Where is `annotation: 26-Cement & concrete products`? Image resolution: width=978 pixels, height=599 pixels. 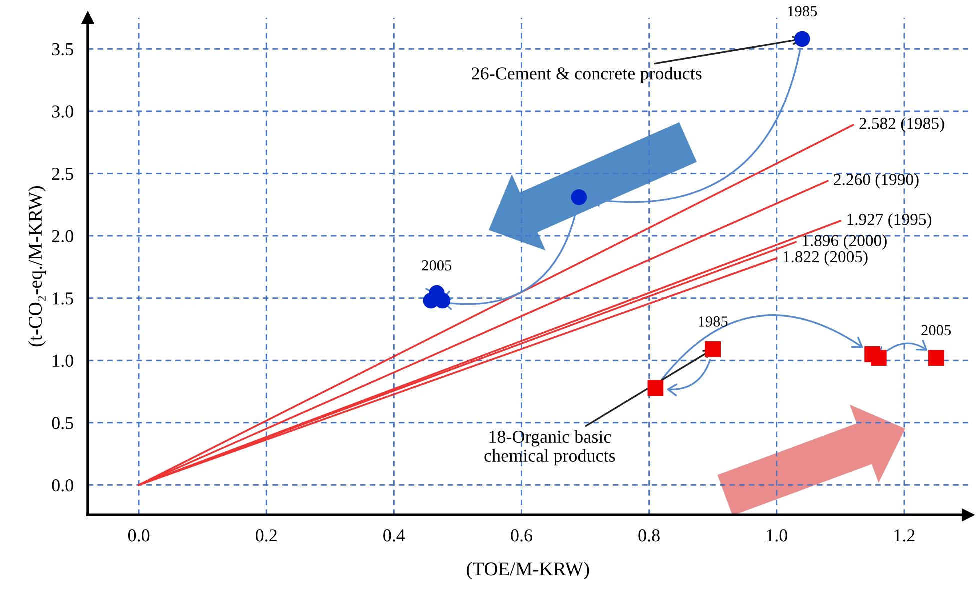
annotation: 26-Cement & concrete products is located at coordinates (587, 75).